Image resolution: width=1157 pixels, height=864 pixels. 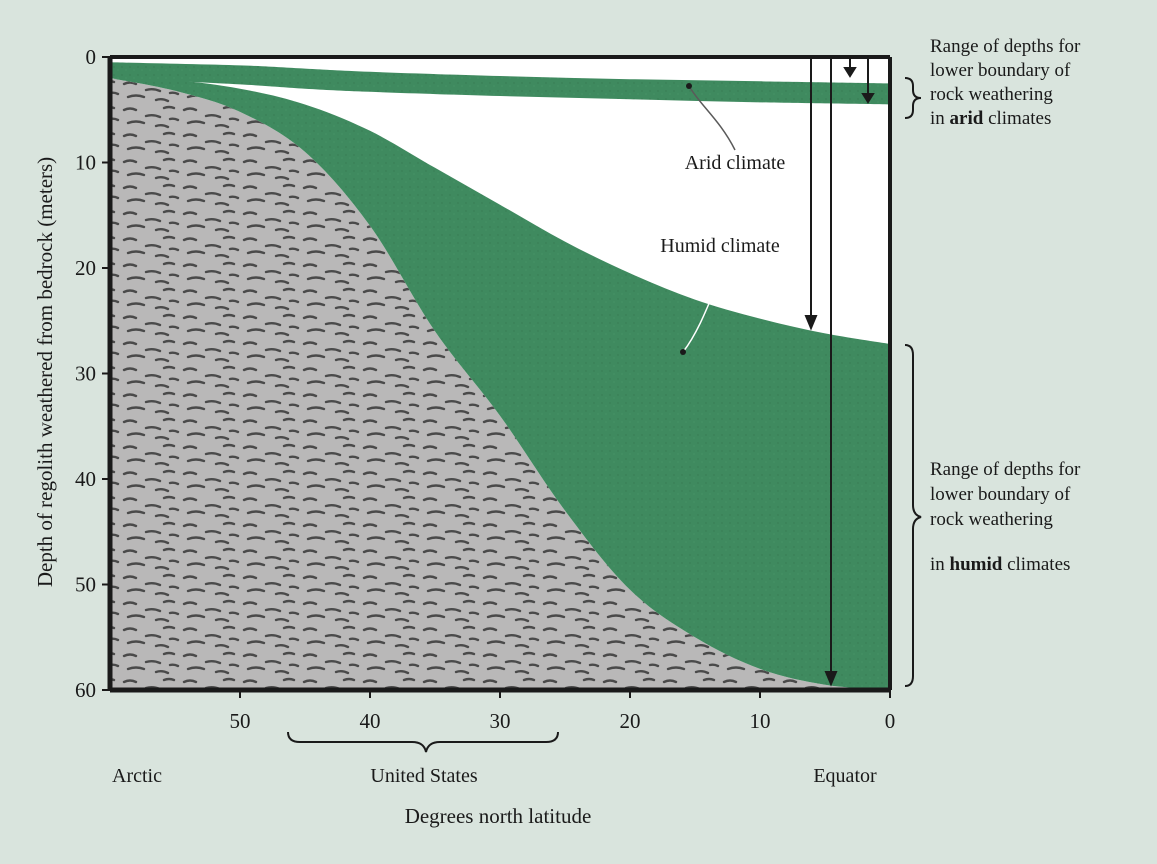 I want to click on leader-lines, so click(x=708, y=219).